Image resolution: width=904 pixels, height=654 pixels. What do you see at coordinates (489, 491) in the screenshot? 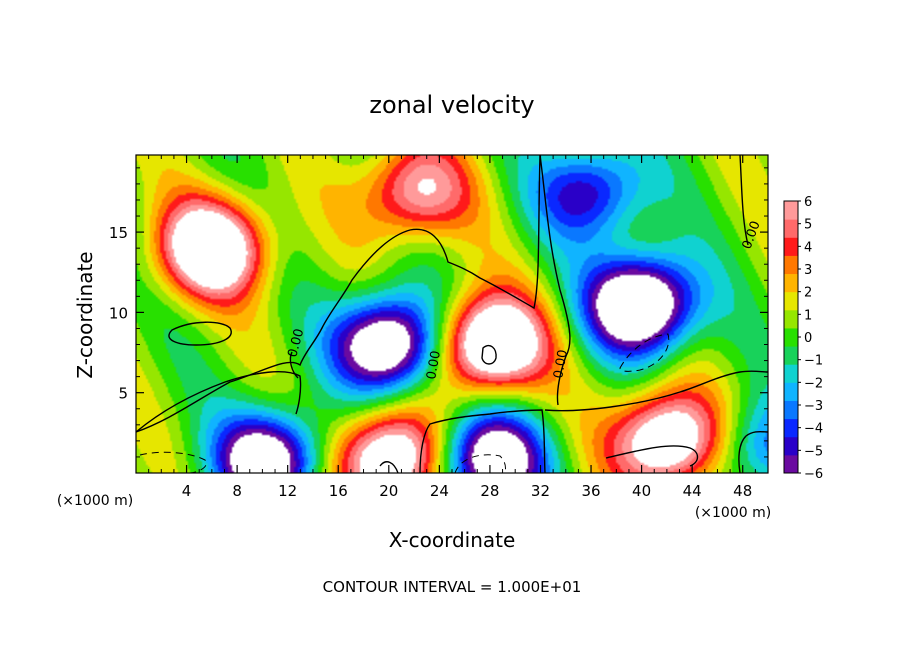
I see `x-tick-label: 28` at bounding box center [489, 491].